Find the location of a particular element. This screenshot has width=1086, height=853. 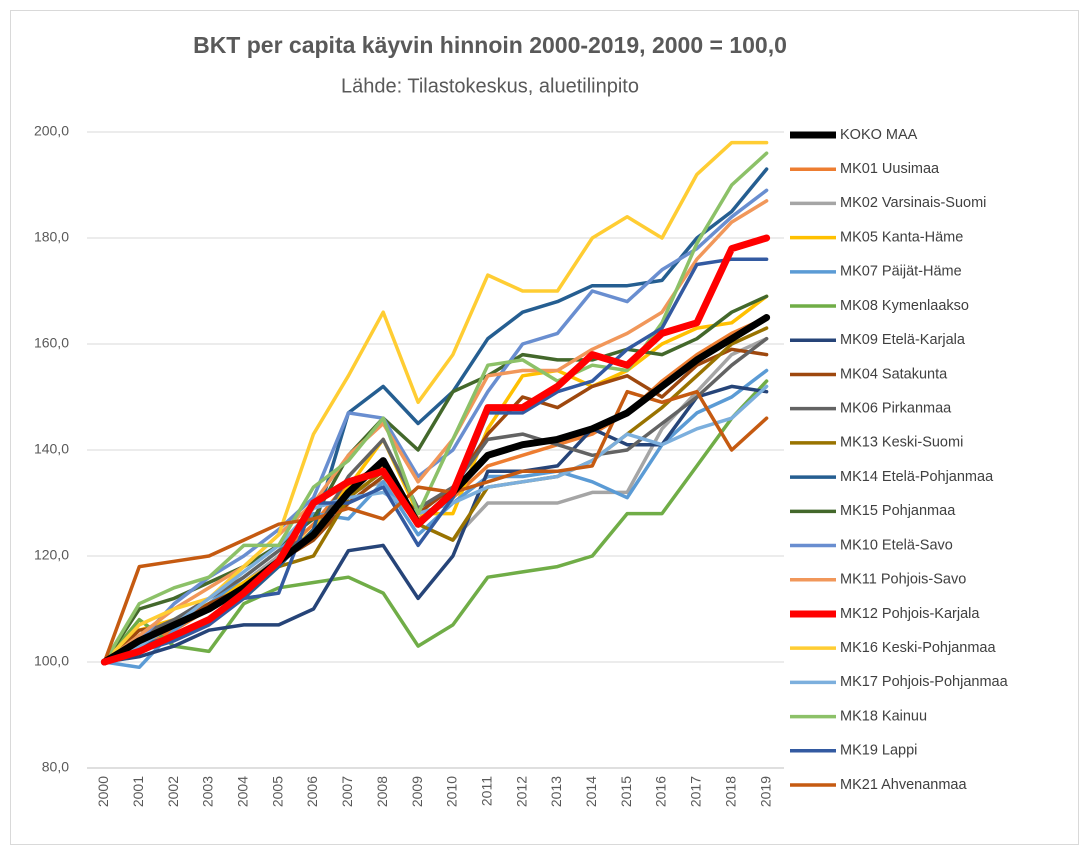

x-tick-label: 2008 is located at coordinates (382, 791).